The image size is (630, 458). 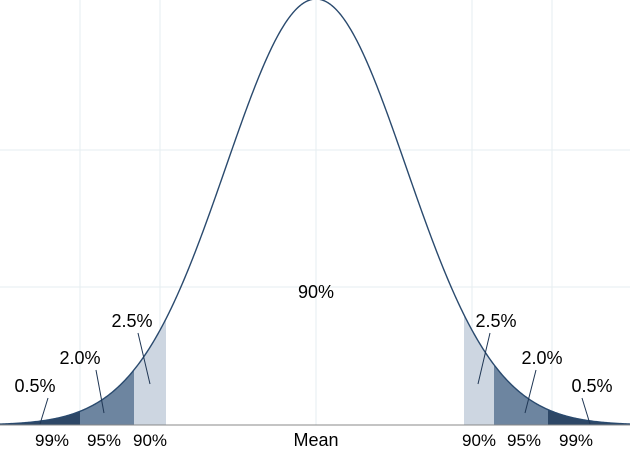 What do you see at coordinates (107, 397) in the screenshot?
I see `left-band-middle` at bounding box center [107, 397].